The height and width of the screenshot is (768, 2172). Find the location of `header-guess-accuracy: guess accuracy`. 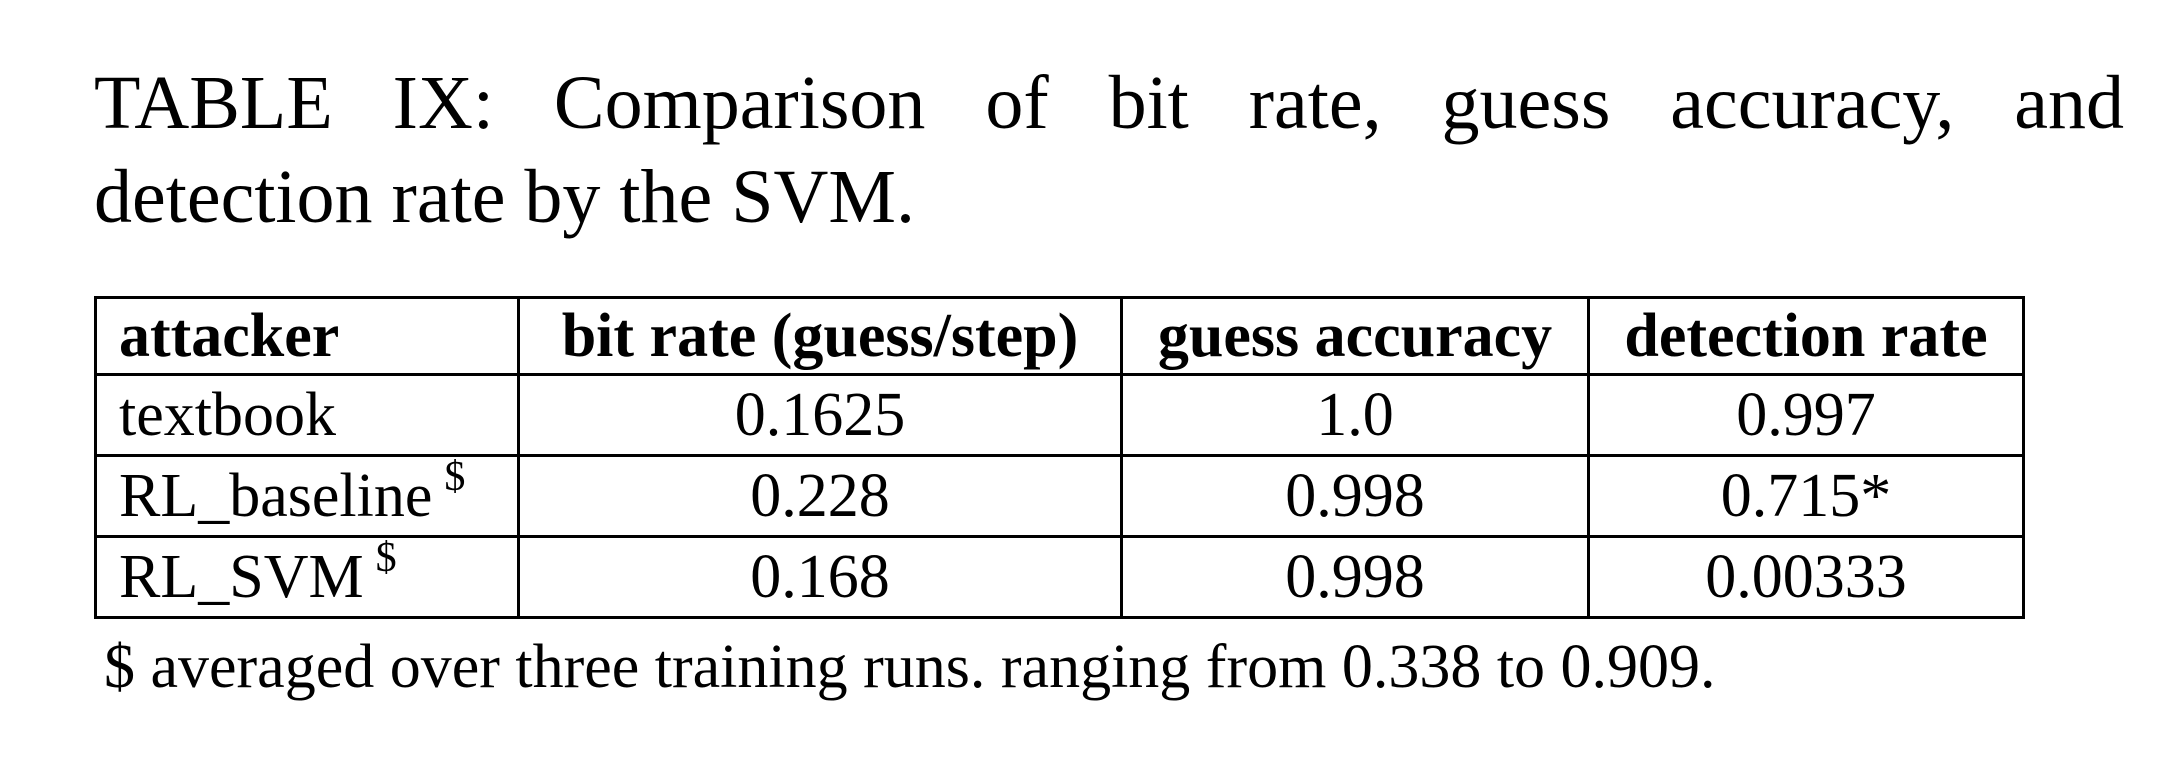

header-guess-accuracy: guess accuracy is located at coordinates (1355, 336).